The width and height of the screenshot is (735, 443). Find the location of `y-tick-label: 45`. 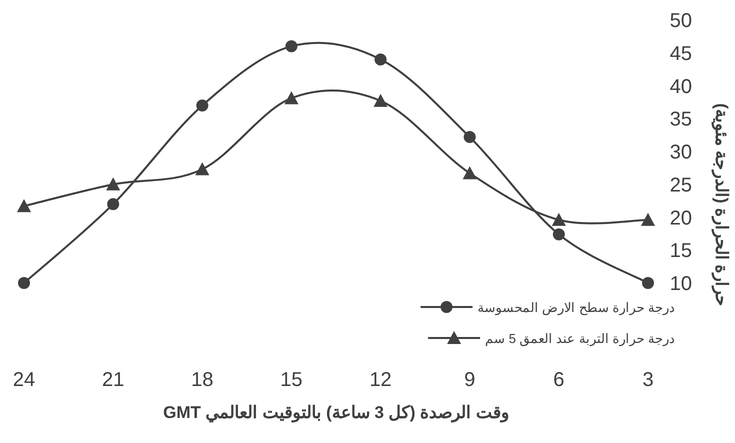

y-tick-label: 45 is located at coordinates (681, 53).